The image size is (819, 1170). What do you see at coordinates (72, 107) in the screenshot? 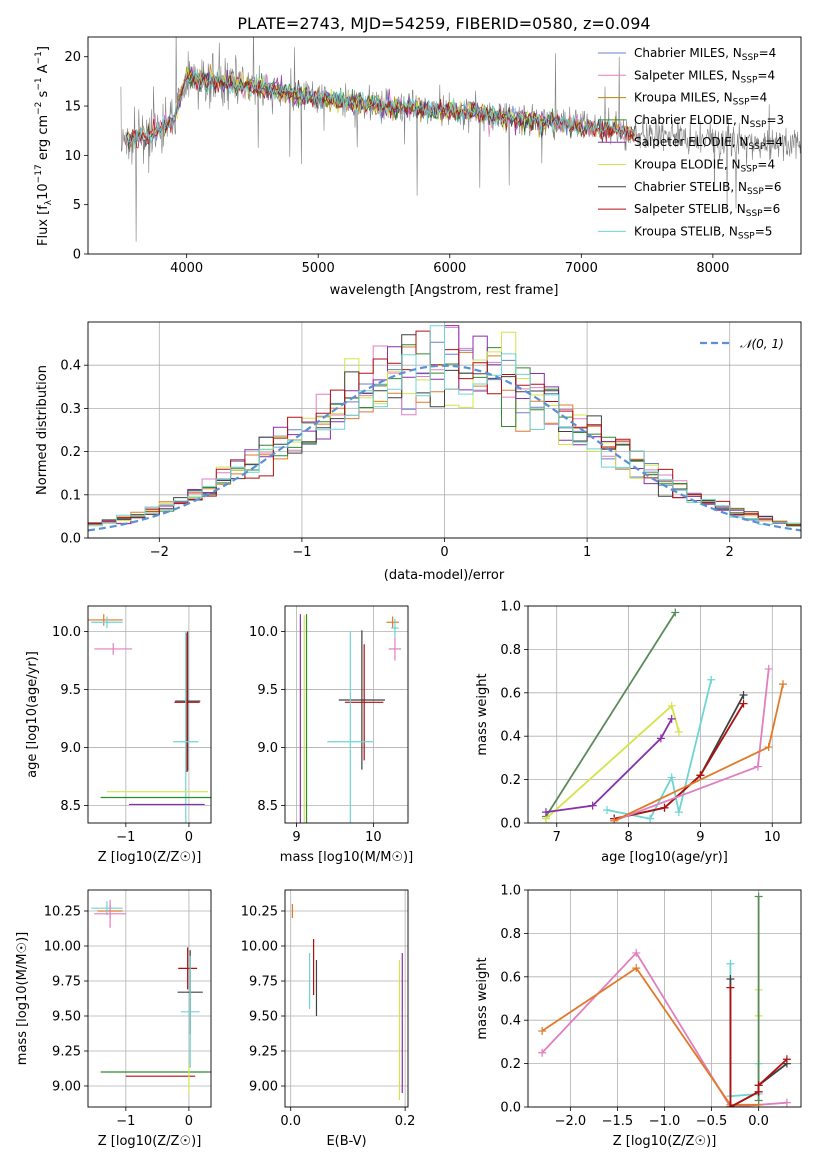
I see `y-tick-label: 15` at bounding box center [72, 107].